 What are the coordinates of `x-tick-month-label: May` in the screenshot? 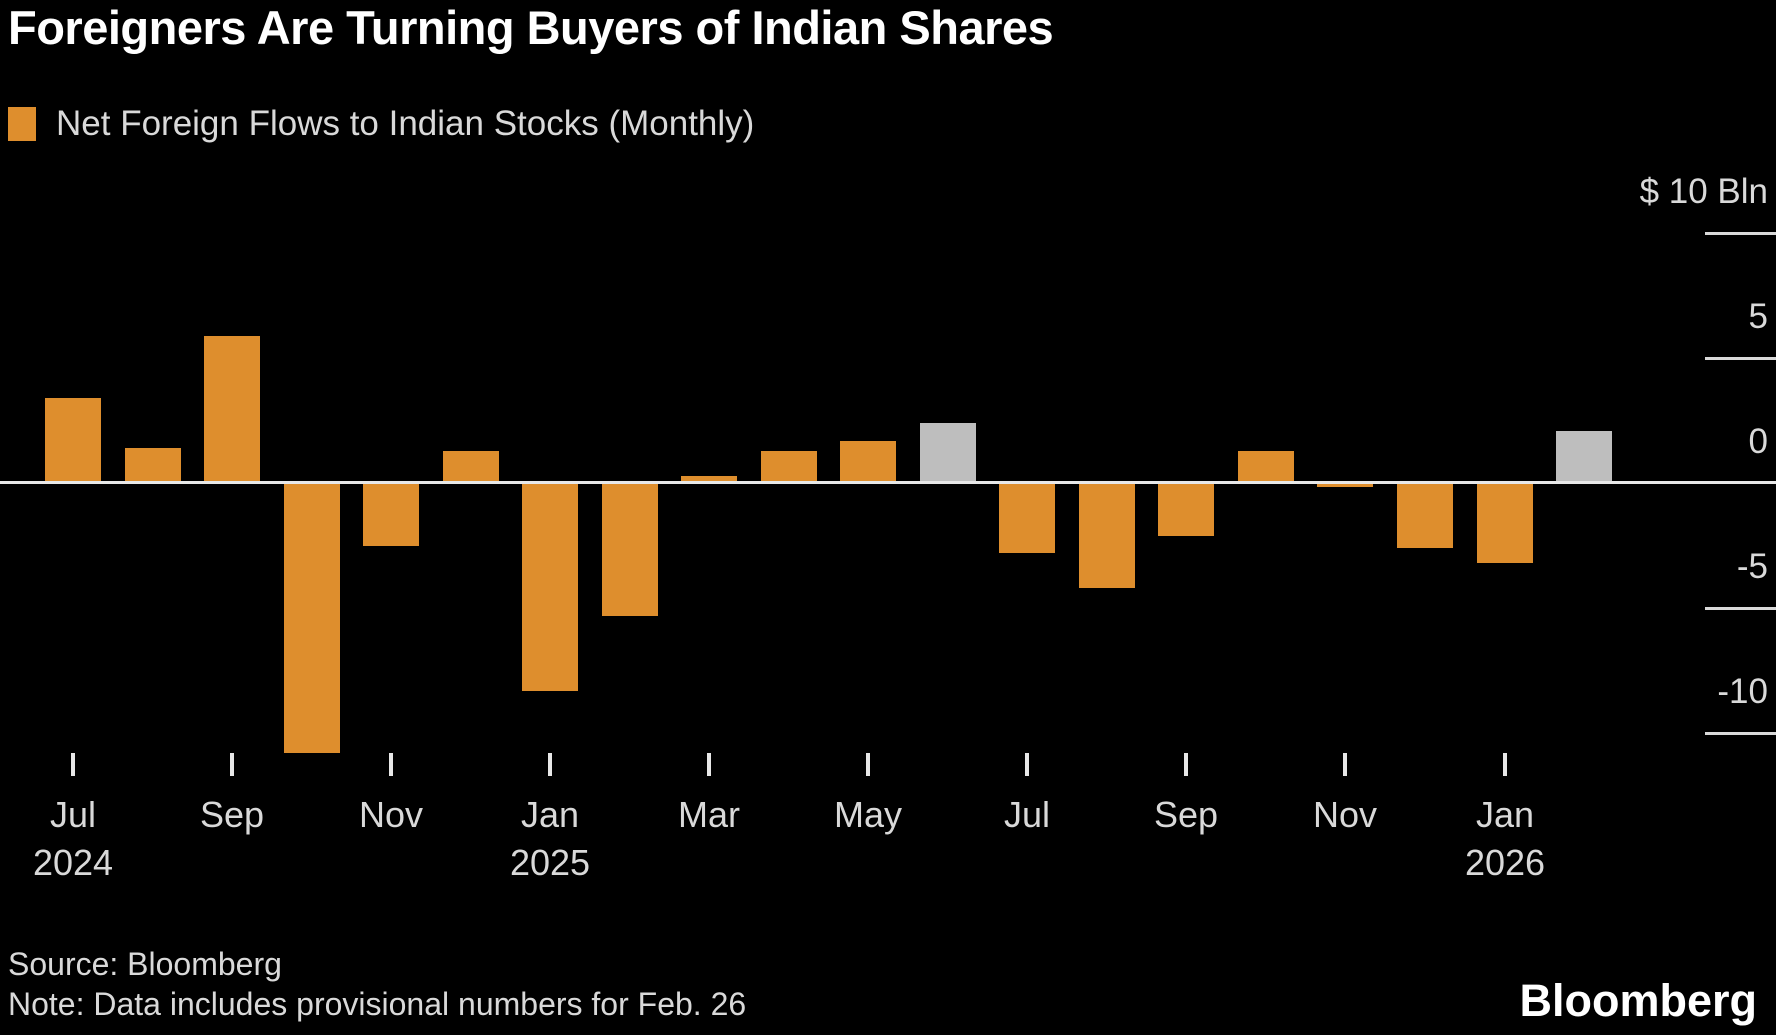 It's located at (867, 814).